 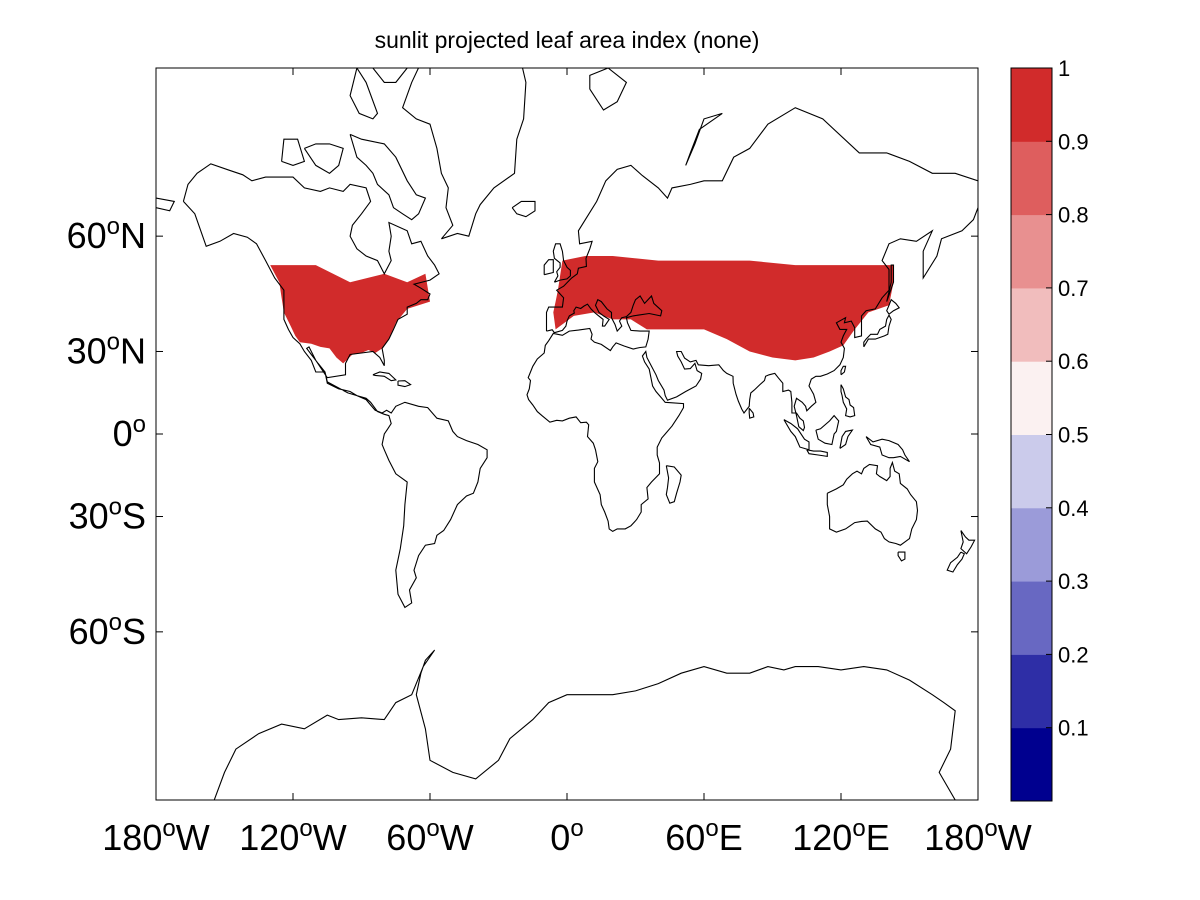 I want to click on map-title: sunlit projected leaf area index (none), so click(x=567, y=40).